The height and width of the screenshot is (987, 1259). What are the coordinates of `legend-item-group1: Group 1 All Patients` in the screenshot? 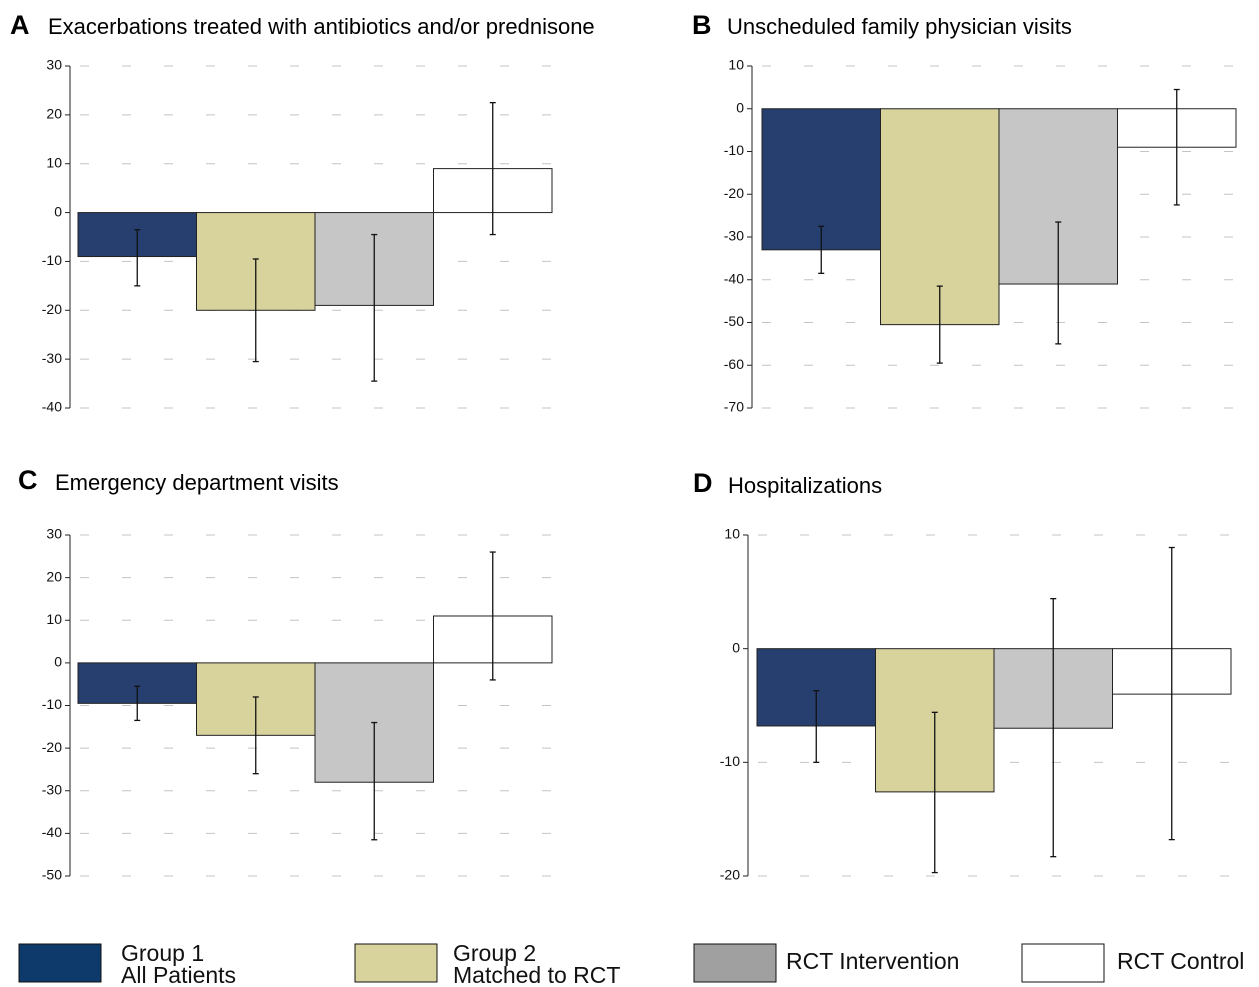 It's located at (127, 963).